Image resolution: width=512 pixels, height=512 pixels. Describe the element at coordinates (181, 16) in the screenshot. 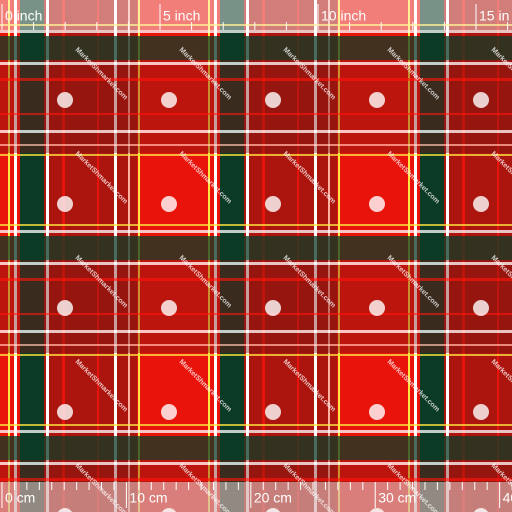

I see `ruler-label: 5 inch` at that location.